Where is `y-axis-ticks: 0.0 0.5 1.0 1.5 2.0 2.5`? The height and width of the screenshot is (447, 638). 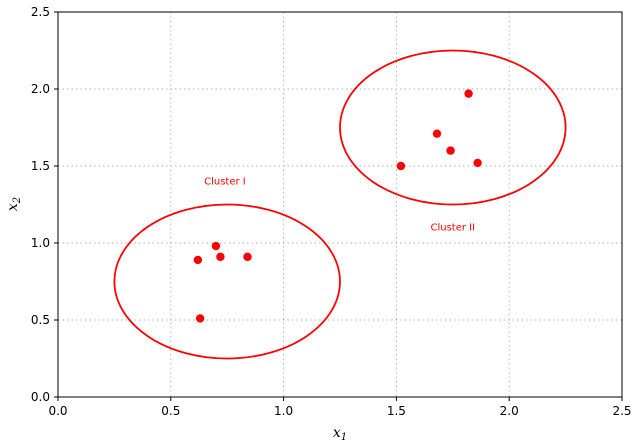
y-axis-ticks: 0.0 0.5 1.0 1.5 2.0 2.5 is located at coordinates (44, 204).